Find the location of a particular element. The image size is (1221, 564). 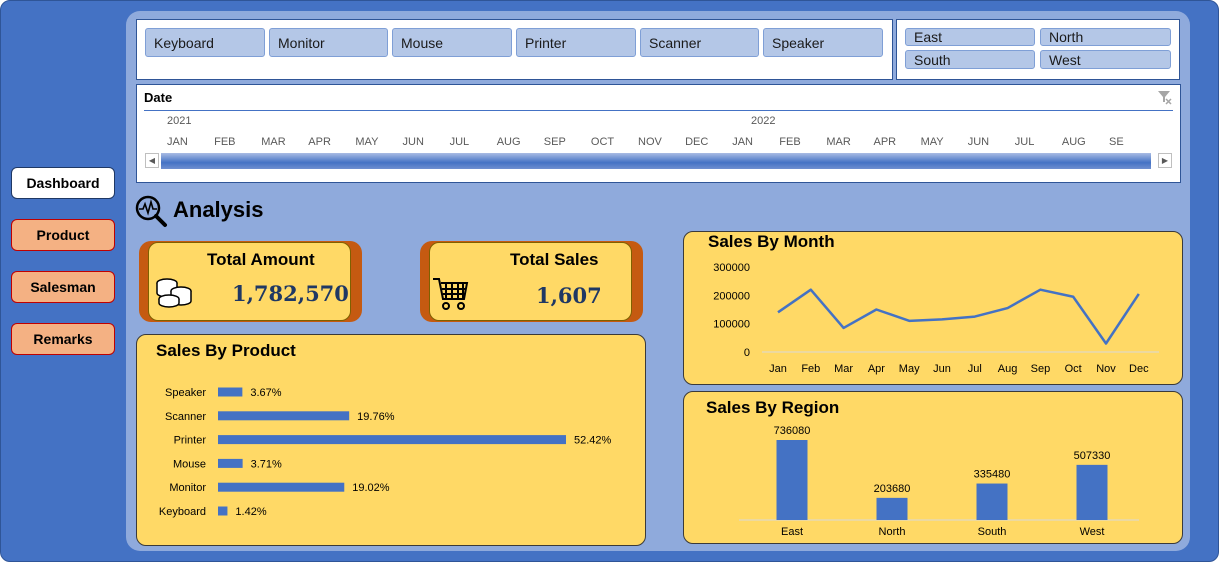

total-sales-value: 1,607 is located at coordinates (569, 295).